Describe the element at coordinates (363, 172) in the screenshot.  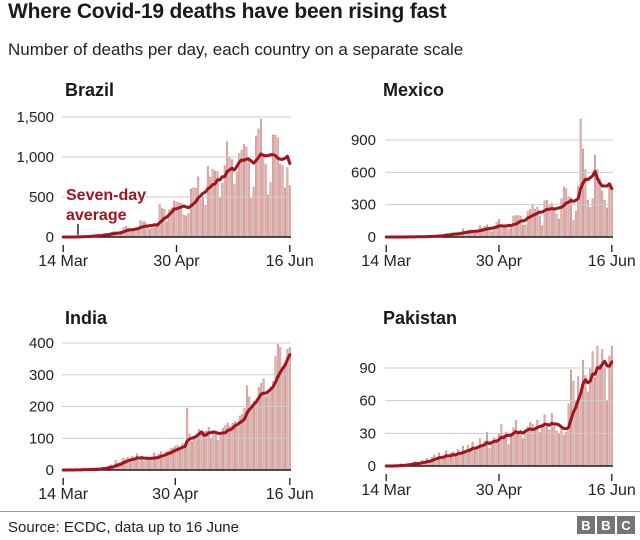
I see `y-tick-label: 600` at that location.